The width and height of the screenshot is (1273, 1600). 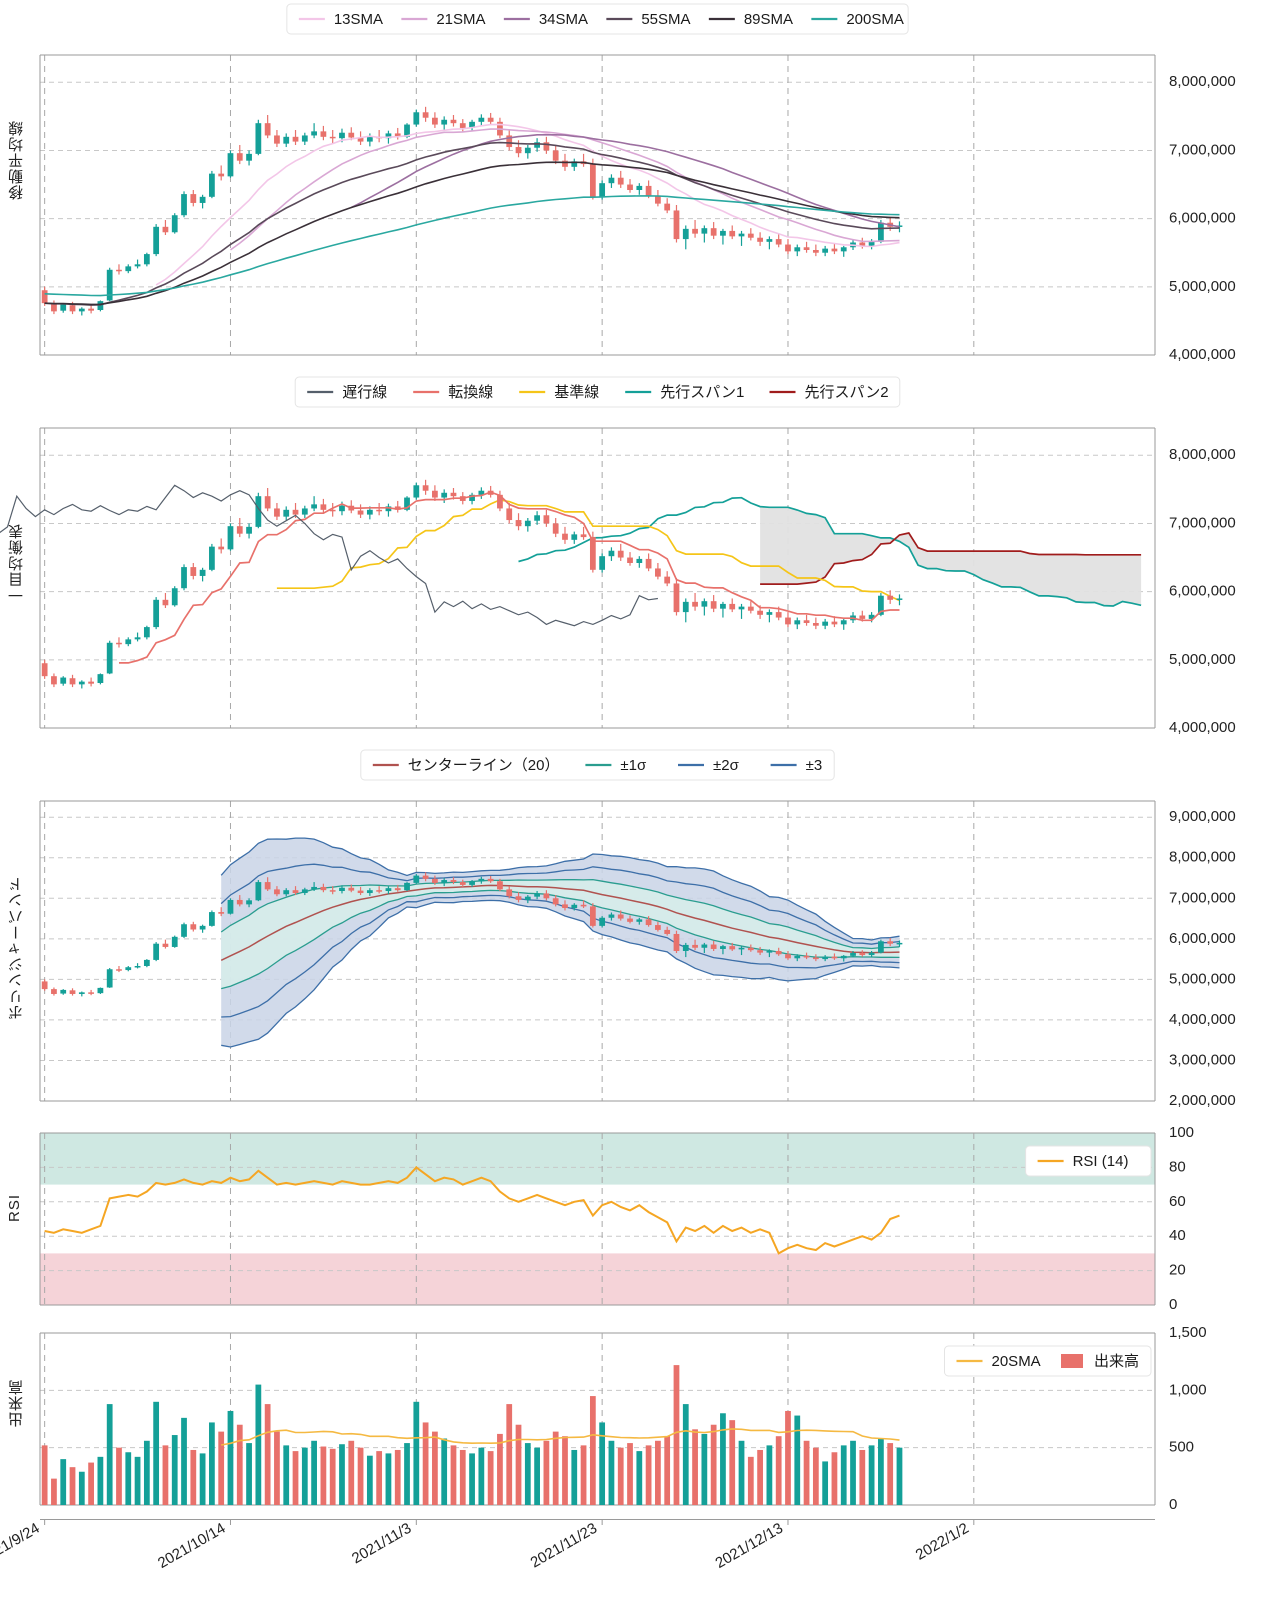 I want to click on volume-chart: 1,500 1,000 500 0 20SMA 出来高, so click(x=623, y=1418).